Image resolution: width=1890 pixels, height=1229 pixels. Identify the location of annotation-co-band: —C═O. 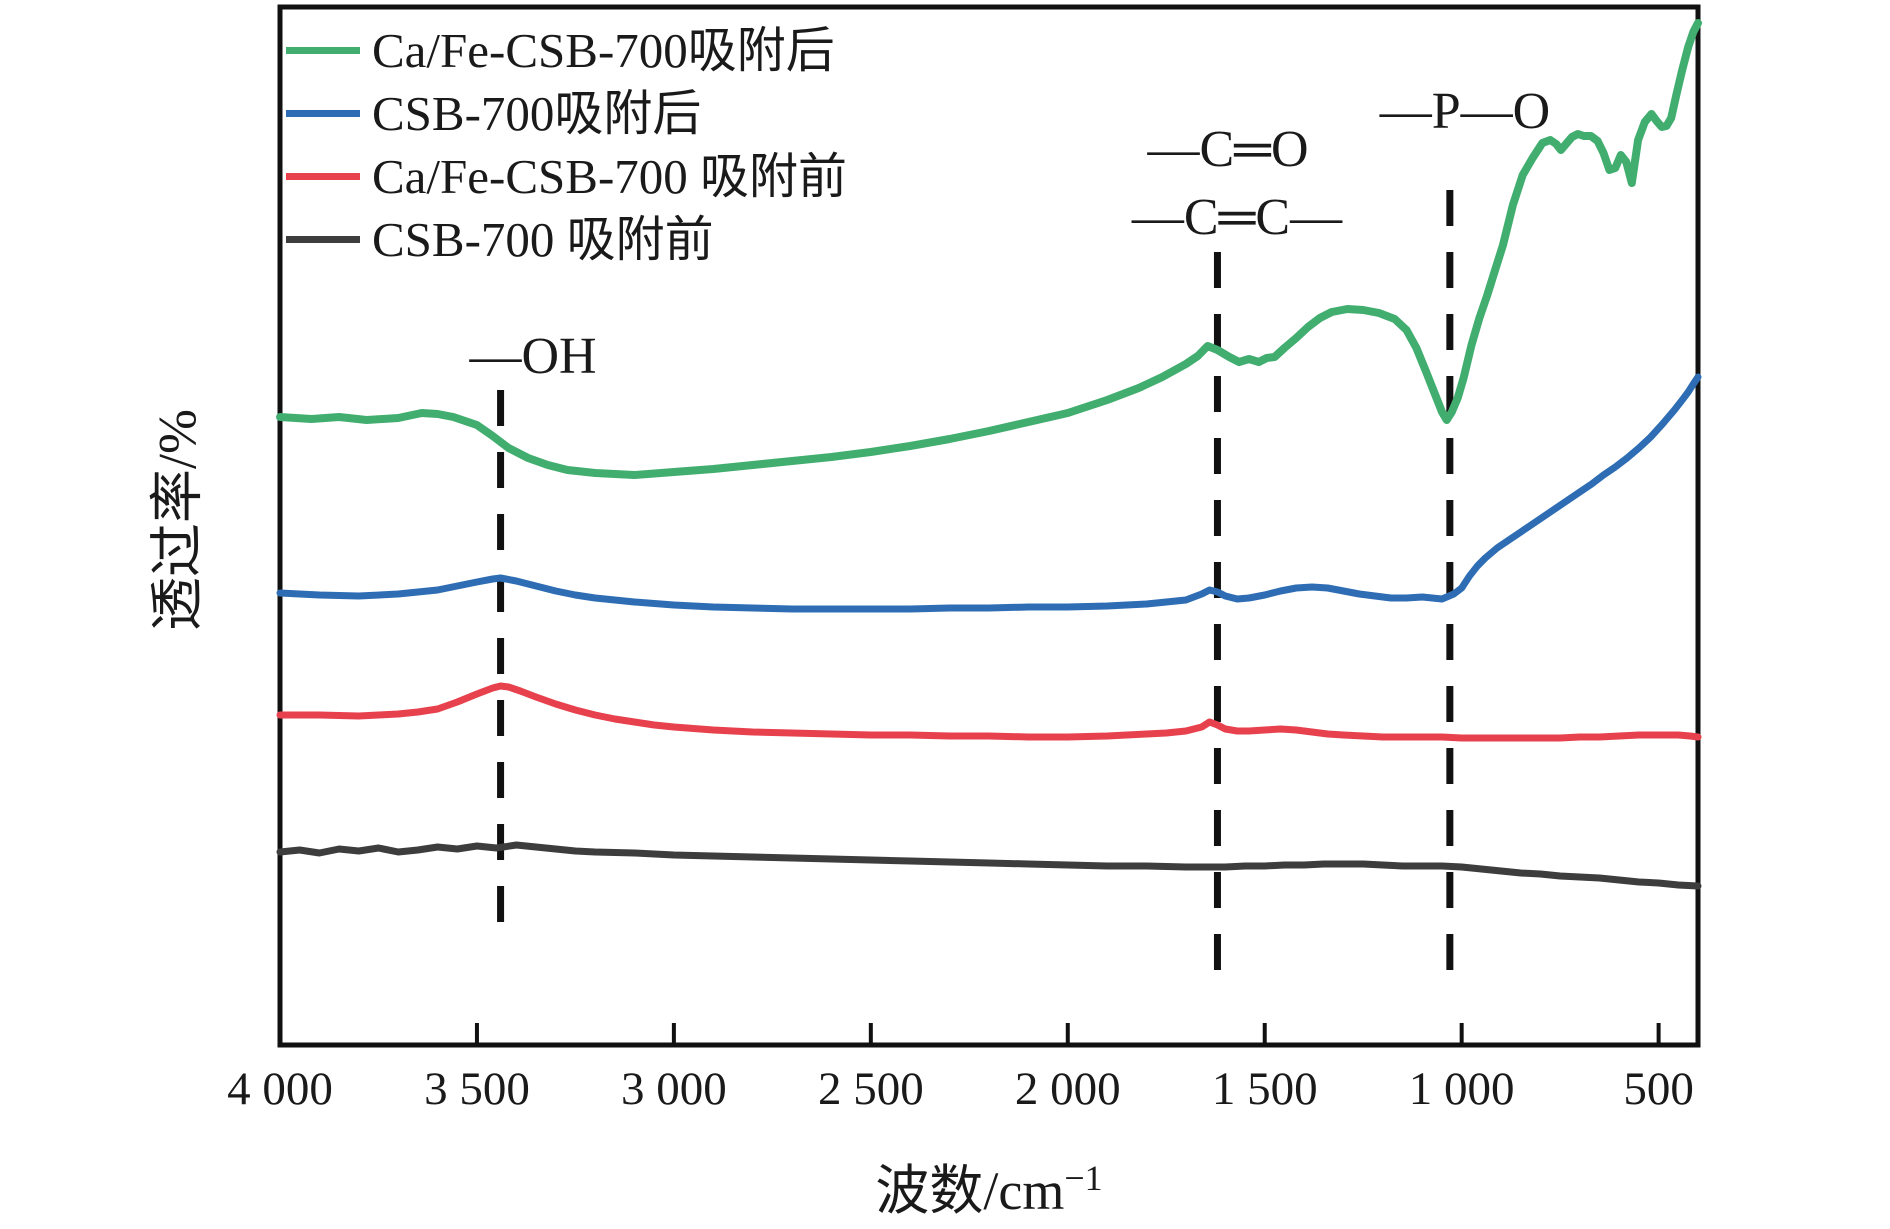
(1228, 149).